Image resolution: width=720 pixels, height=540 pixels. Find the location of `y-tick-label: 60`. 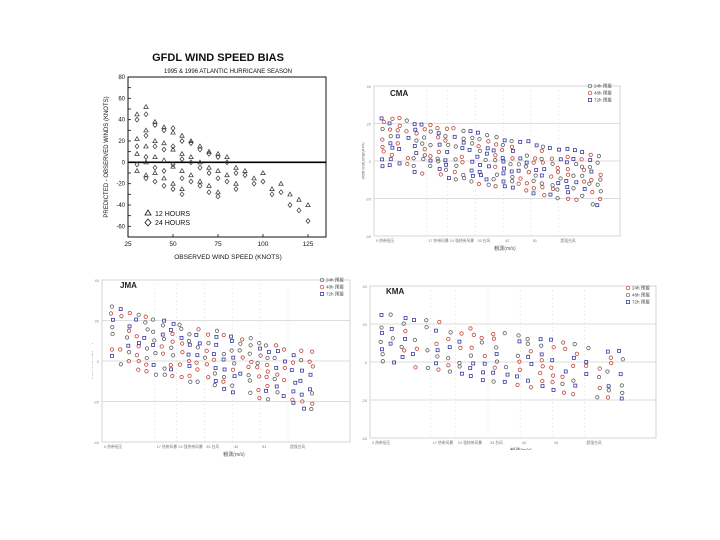

y-tick-label: 60 is located at coordinates (121, 99).